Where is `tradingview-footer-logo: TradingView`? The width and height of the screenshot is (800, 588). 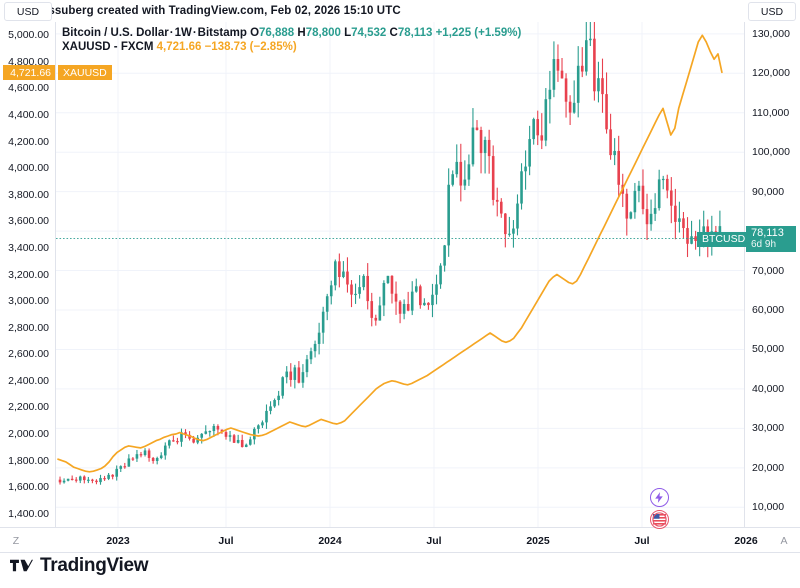
tradingview-footer-logo: TradingView is located at coordinates (79, 565).